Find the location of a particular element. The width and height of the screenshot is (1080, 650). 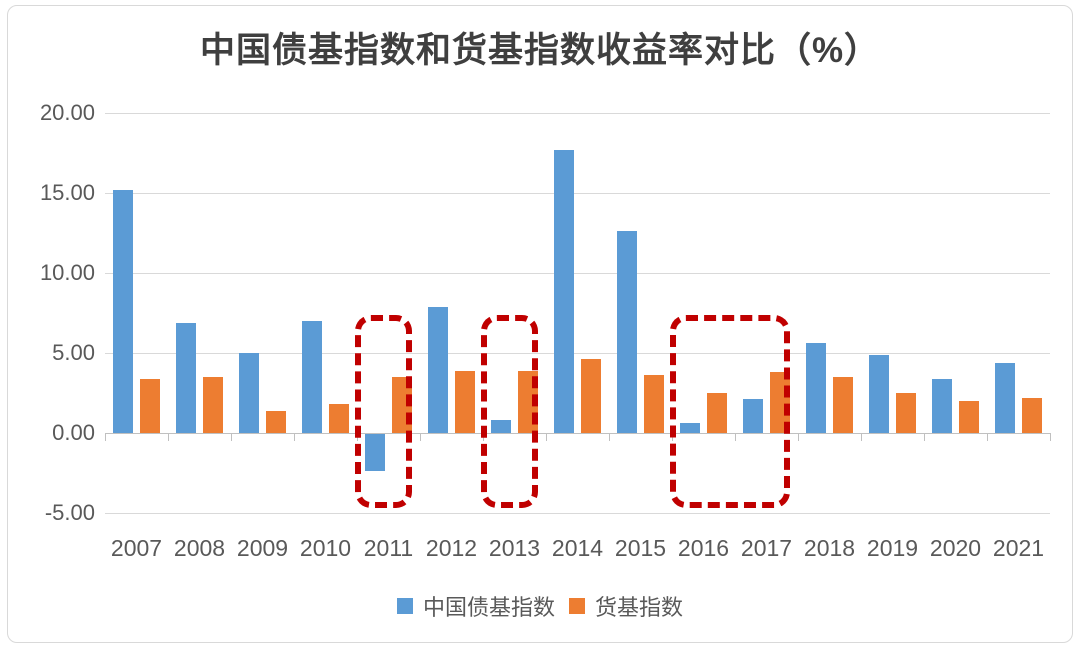

bar-bond-2011 is located at coordinates (375, 452).